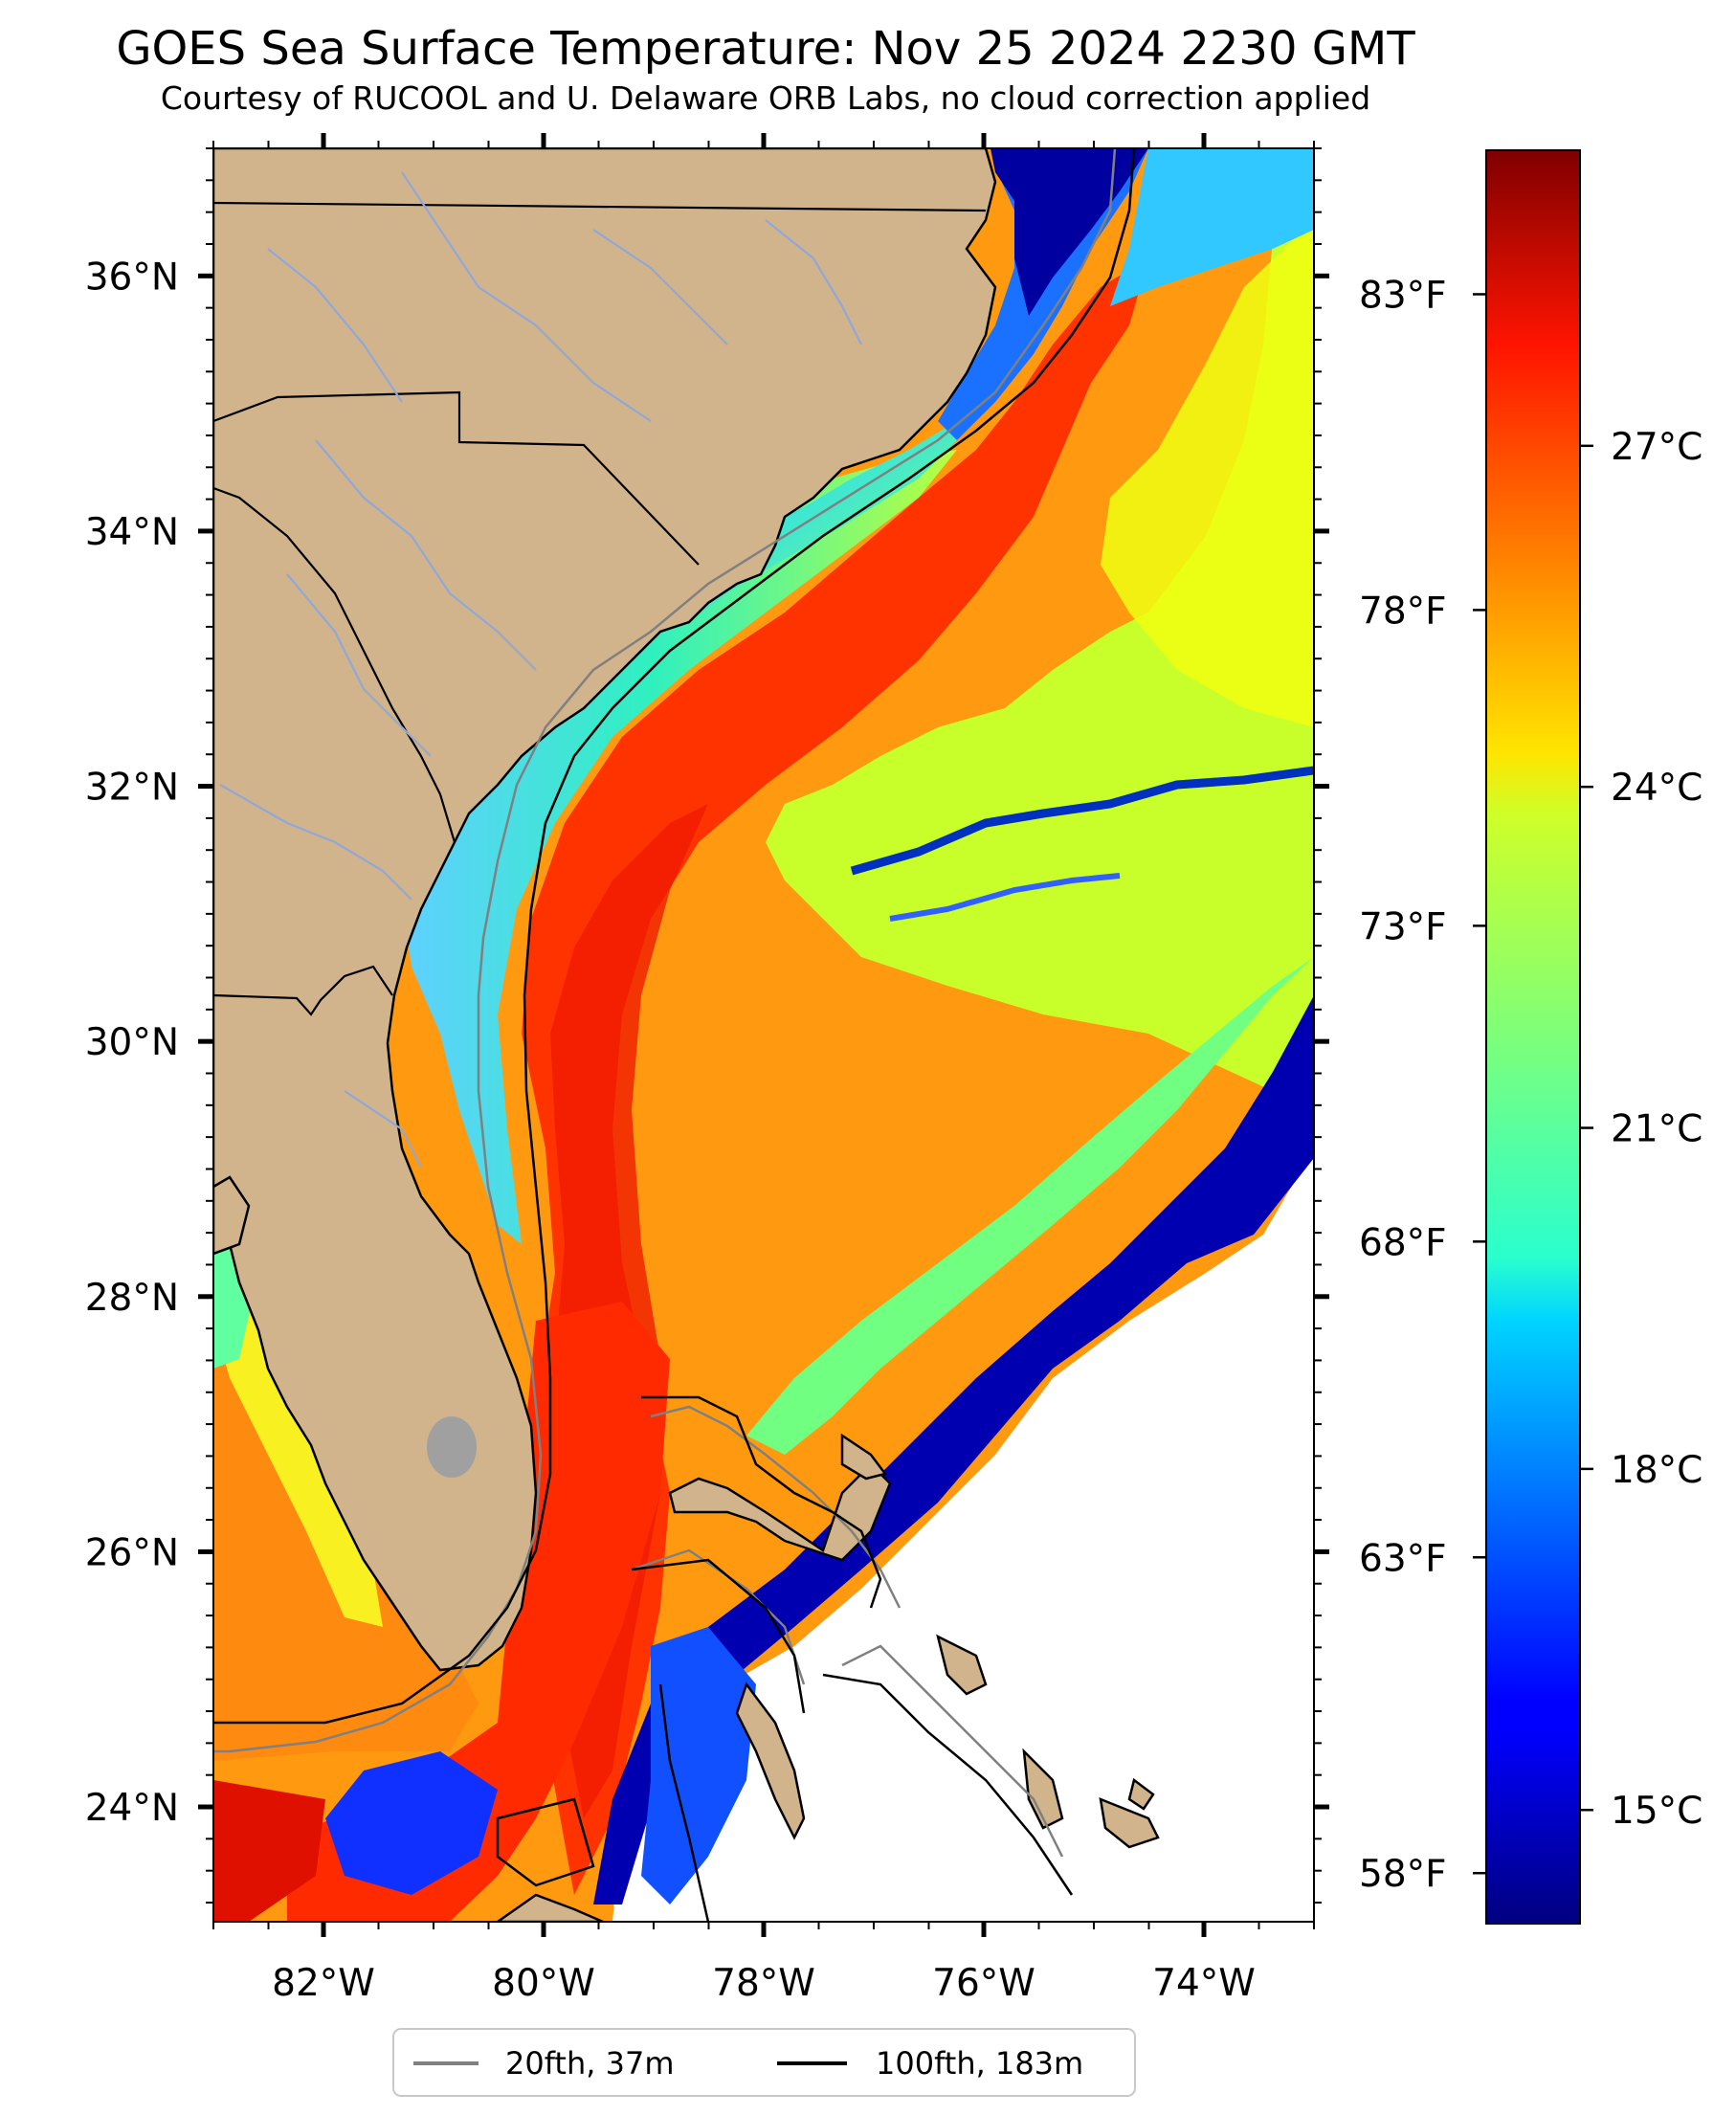 Image resolution: width=1736 pixels, height=2116 pixels. What do you see at coordinates (1657, 1811) in the screenshot?
I see `celsius-tick-label: 15°C` at bounding box center [1657, 1811].